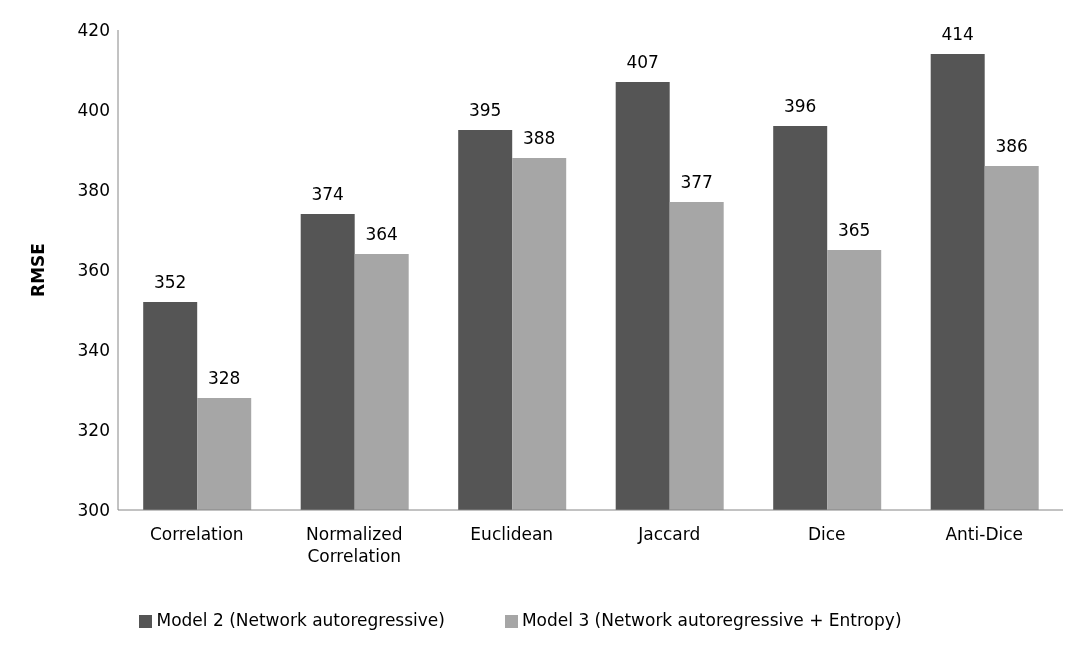 Image resolution: width=1083 pixels, height=652 pixels. Describe the element at coordinates (711, 620) in the screenshot. I see `legend-label: Model 3 (Network autoregressive + Entropy)` at that location.